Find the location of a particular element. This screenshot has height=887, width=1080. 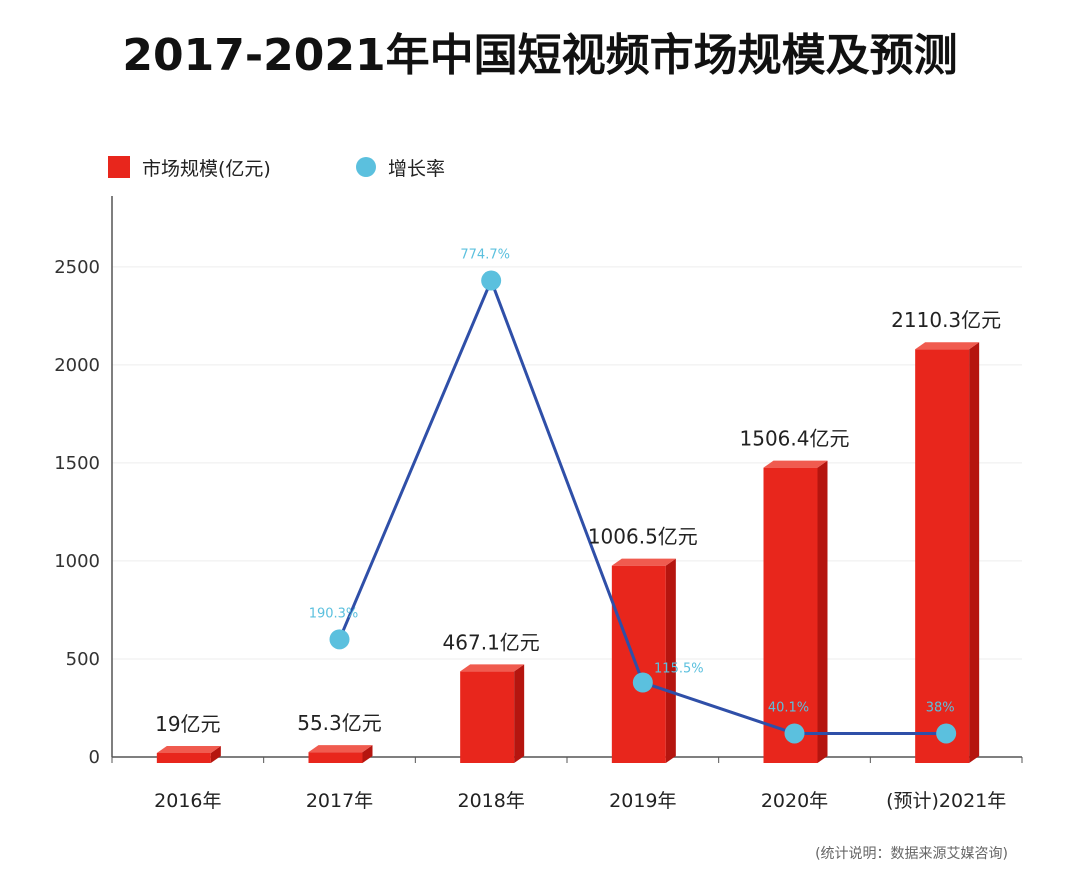

y-tick-label: 2000 is located at coordinates (77, 365).